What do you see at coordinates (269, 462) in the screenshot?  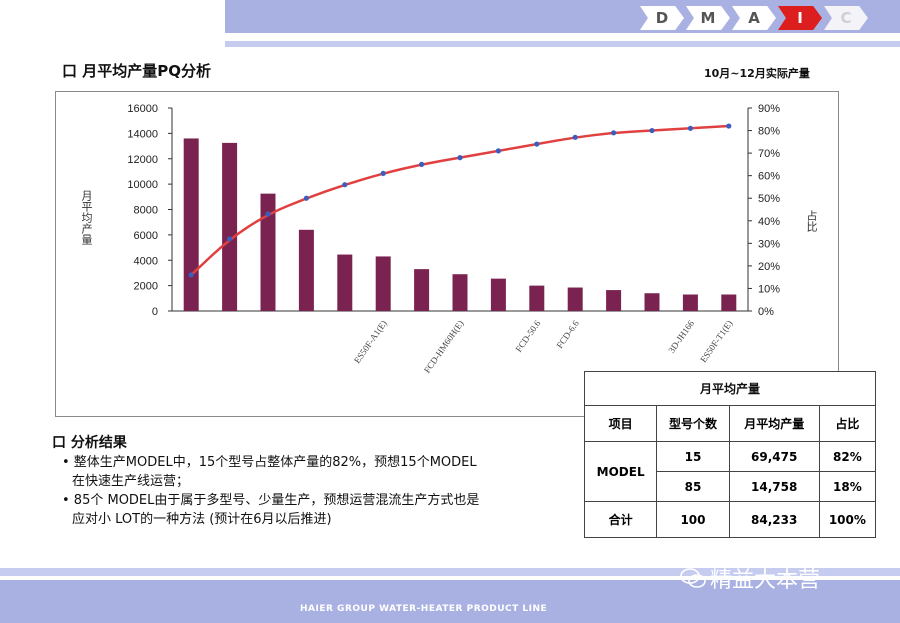 I see `result-bullet-1: • 整体生产MODEL中，15个型号占整体产量的82%，预想15个MODEL` at bounding box center [269, 462].